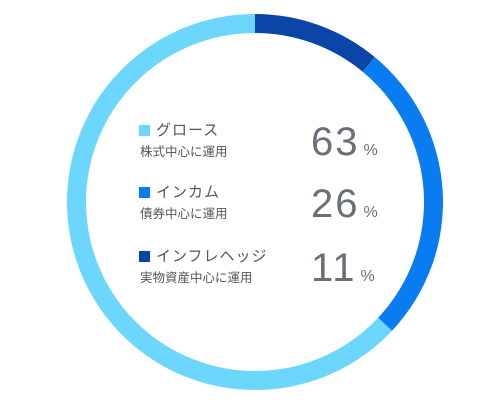 The width and height of the screenshot is (499, 410). What do you see at coordinates (335, 142) in the screenshot?
I see `percent-value-growth: 63` at bounding box center [335, 142].